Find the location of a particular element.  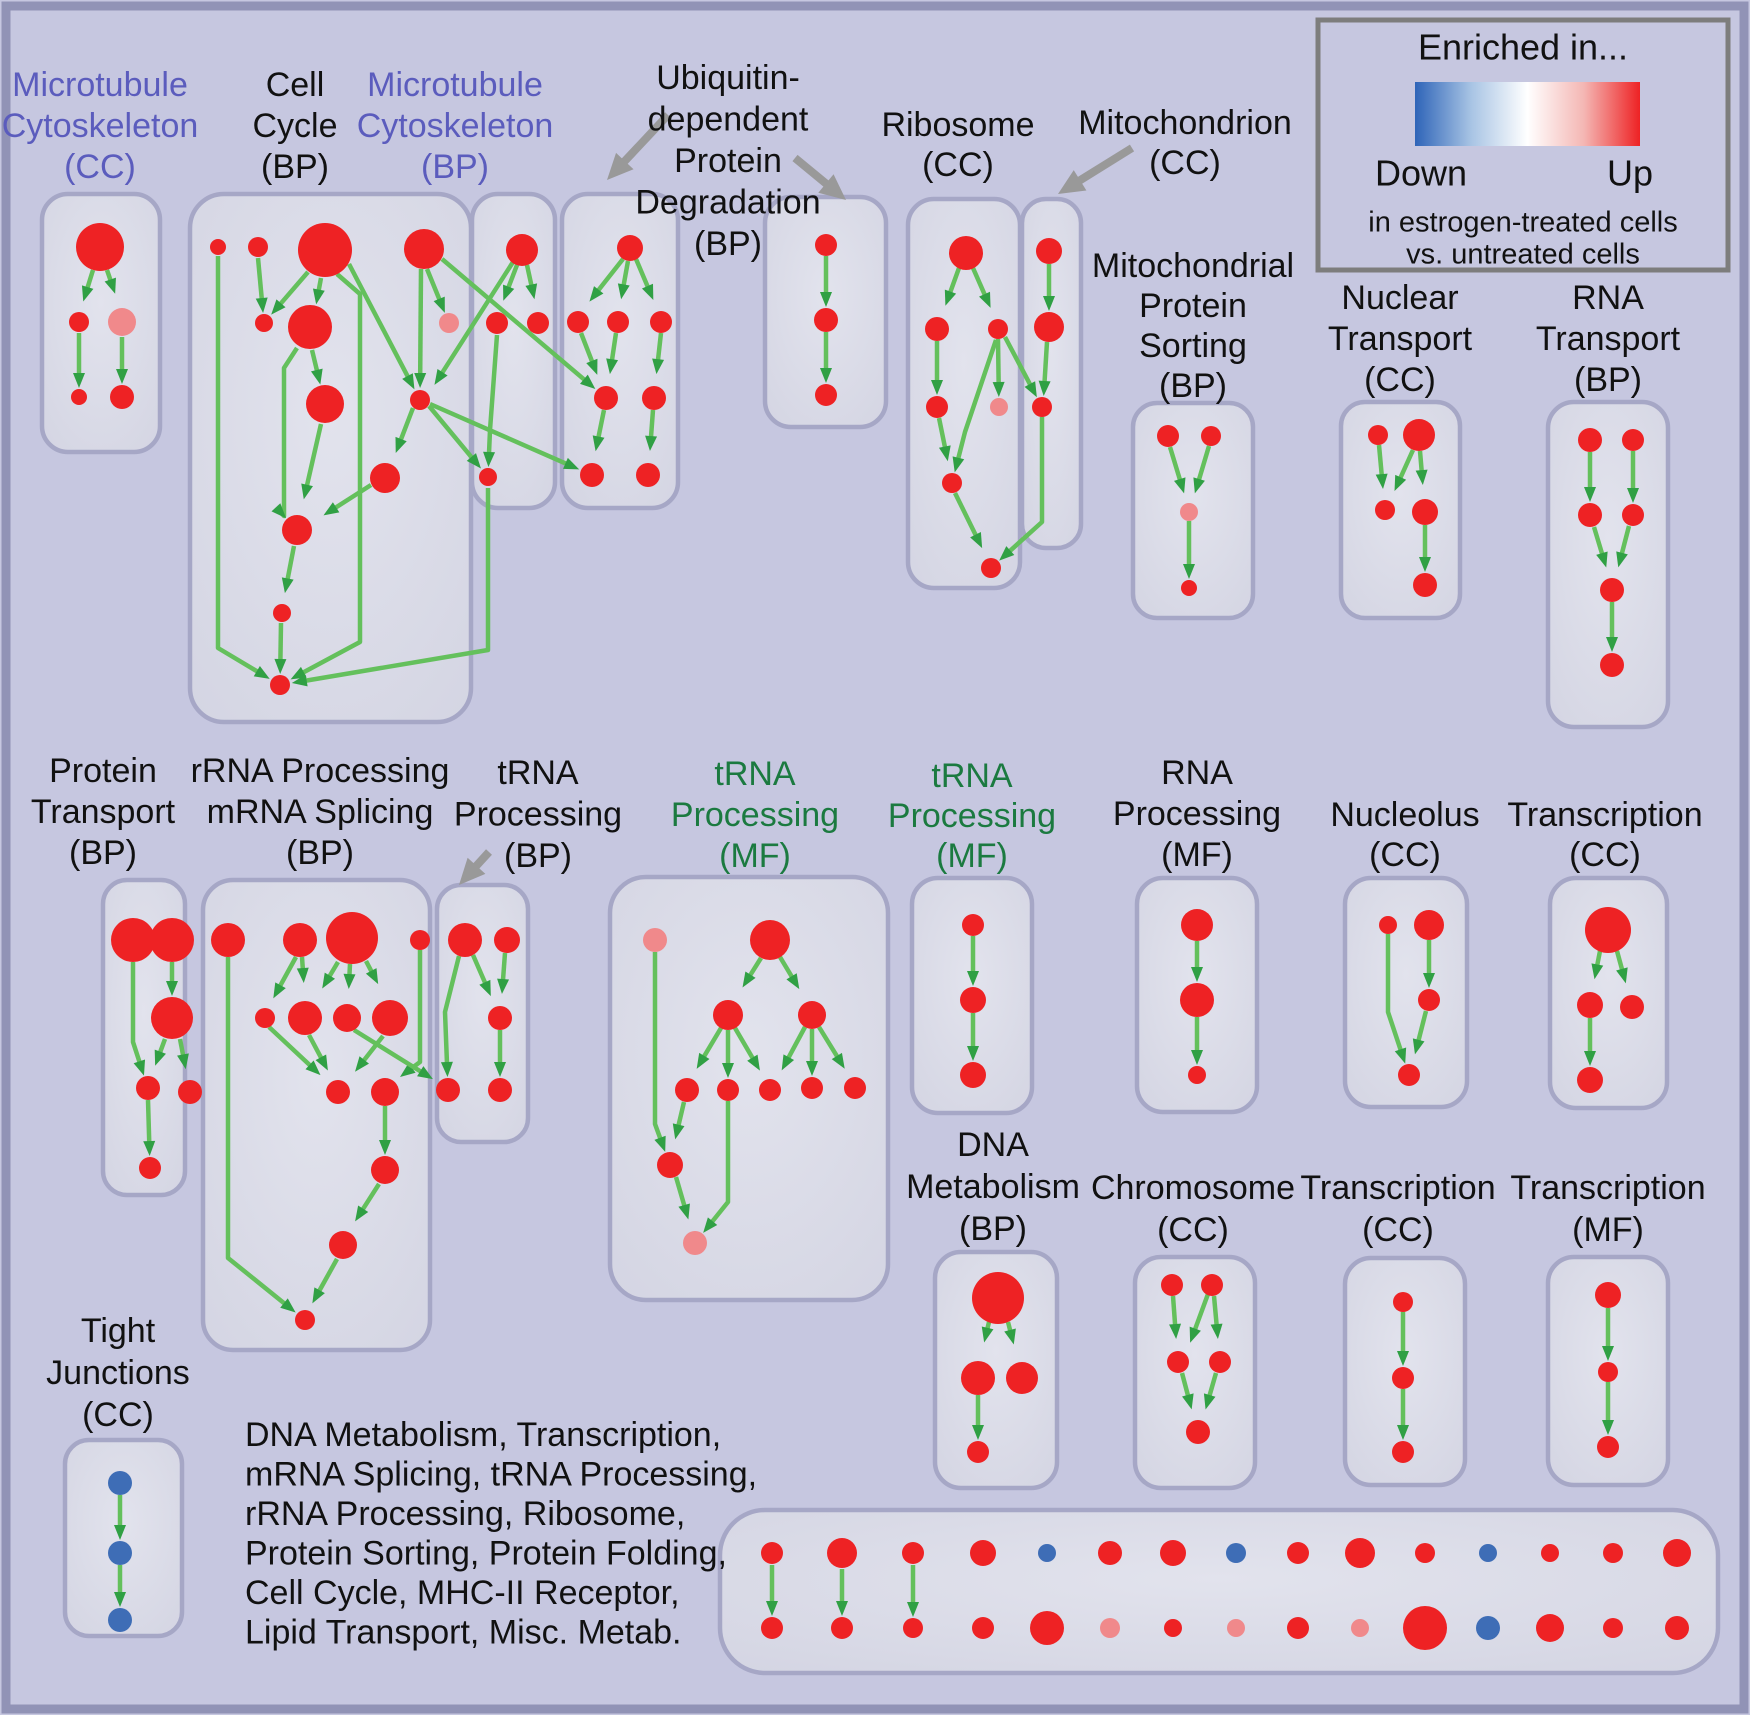

edge-tight-junctions is located at coordinates (120, 1586).